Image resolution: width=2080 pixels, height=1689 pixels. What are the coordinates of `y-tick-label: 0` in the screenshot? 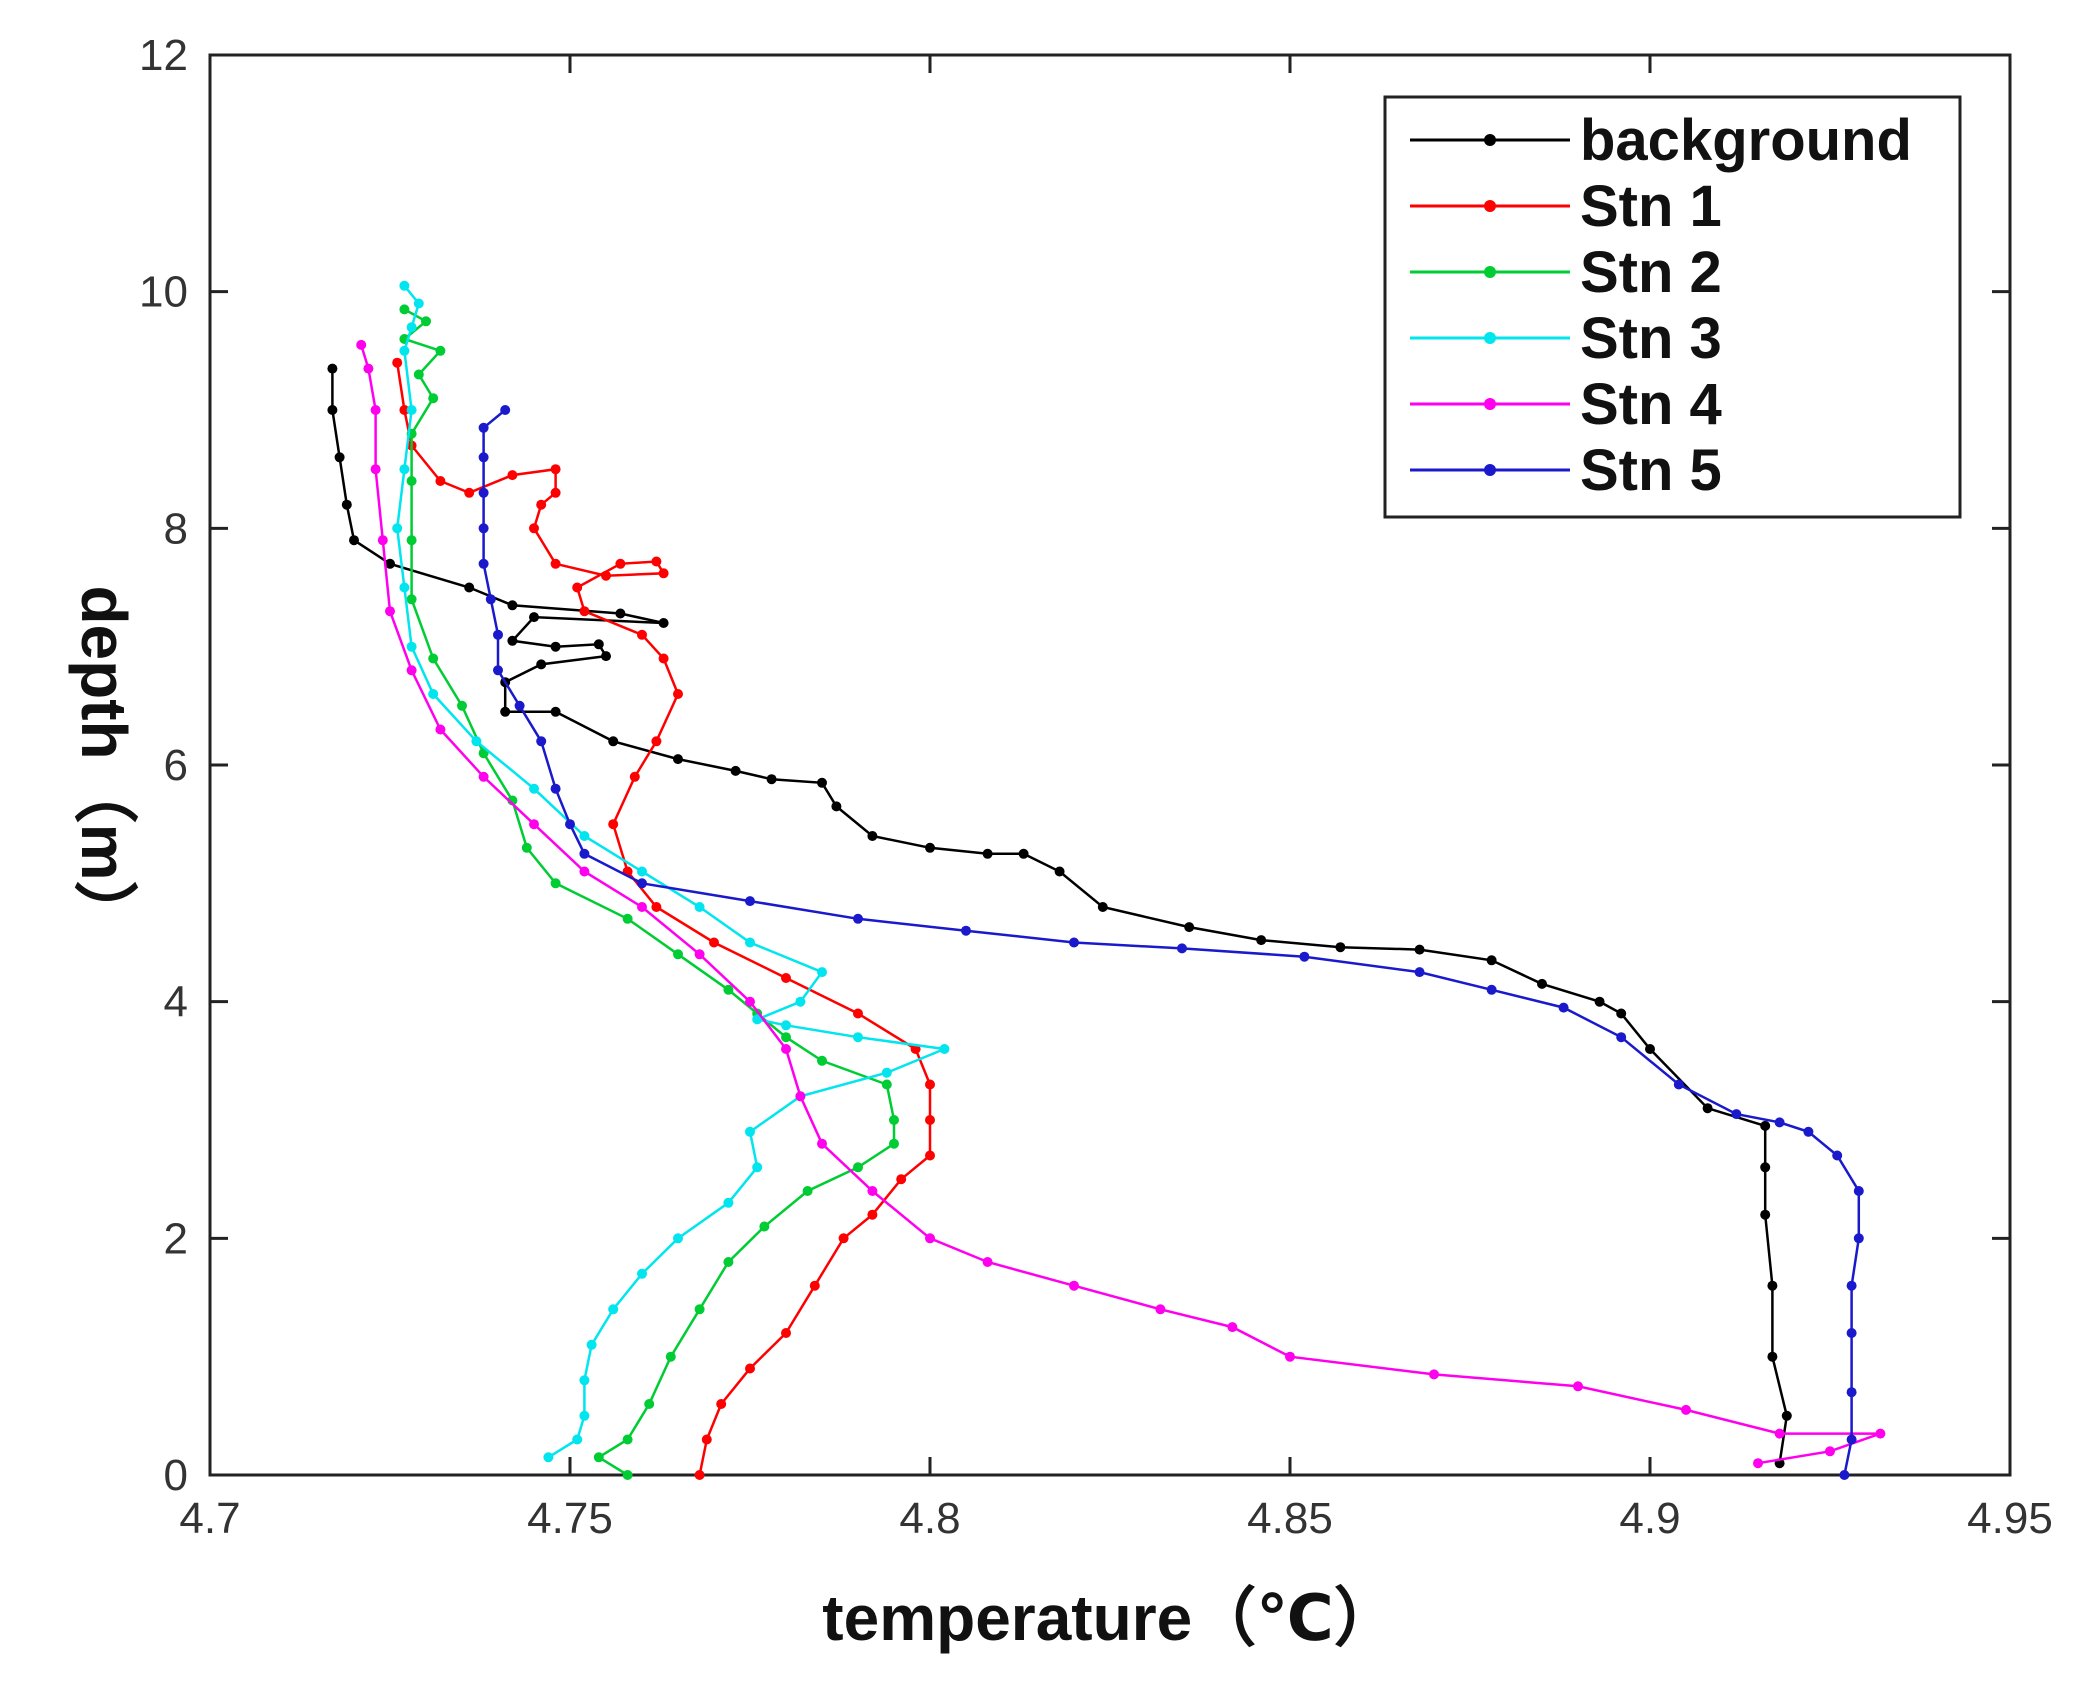 It's located at (176, 1475).